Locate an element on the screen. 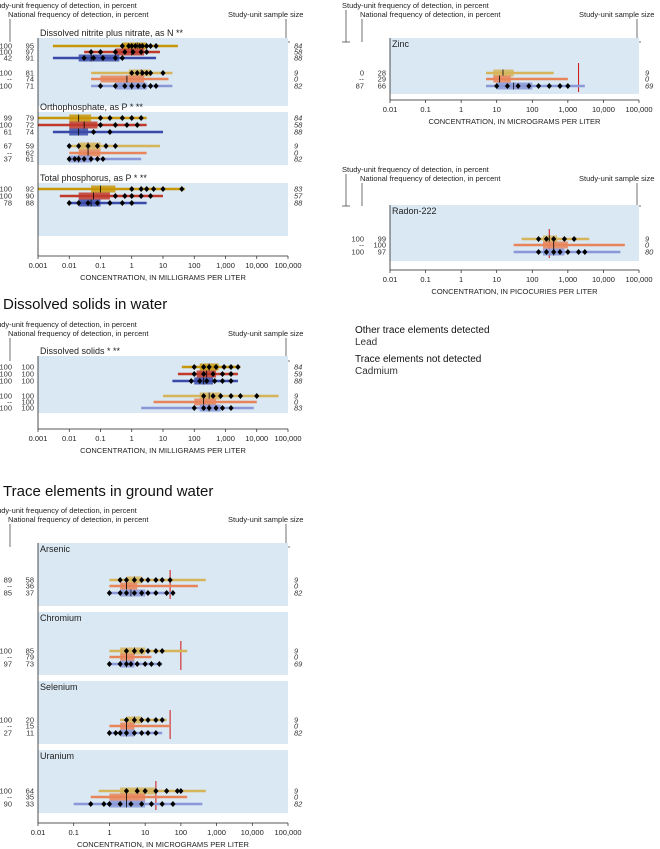  radon-g0-row-1: -- 100 0 is located at coordinates (504, 245).